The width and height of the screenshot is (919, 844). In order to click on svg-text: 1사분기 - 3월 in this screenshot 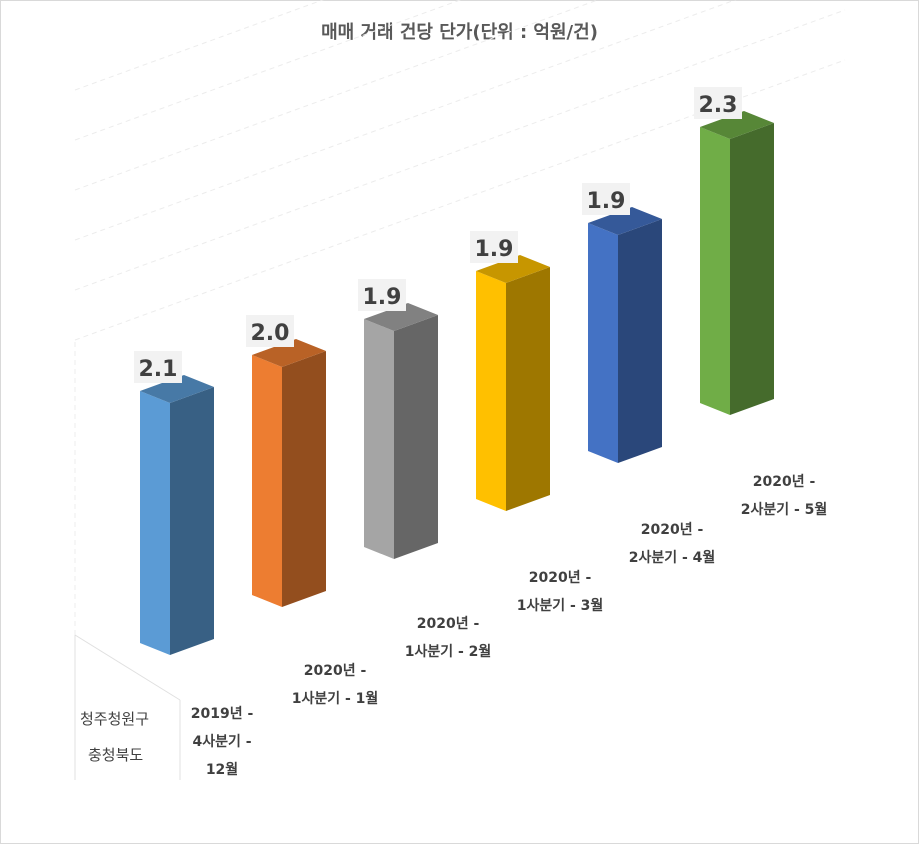, I will do `click(560, 605)`.